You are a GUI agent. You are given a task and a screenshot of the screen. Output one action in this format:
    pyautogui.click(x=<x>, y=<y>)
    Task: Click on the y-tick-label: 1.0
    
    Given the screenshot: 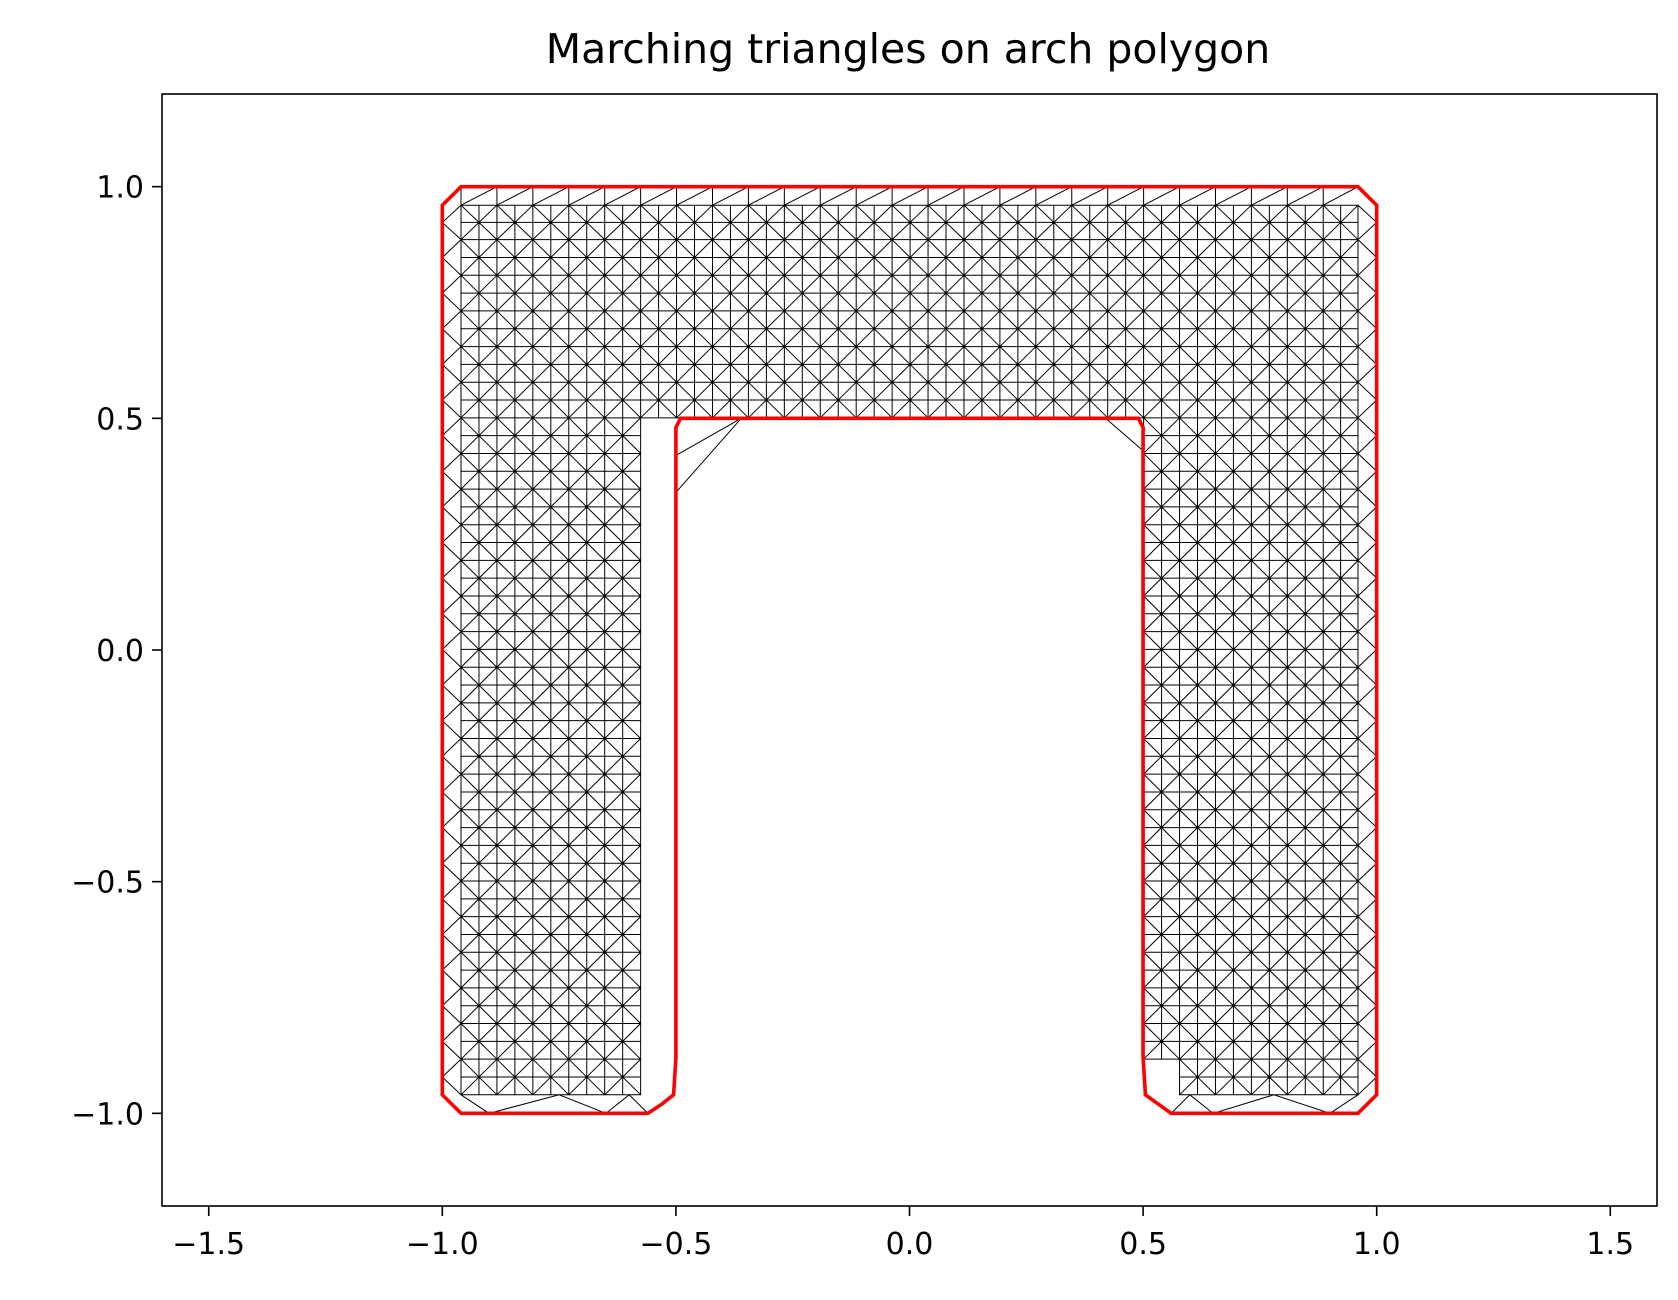 What is the action you would take?
    pyautogui.click(x=120, y=188)
    